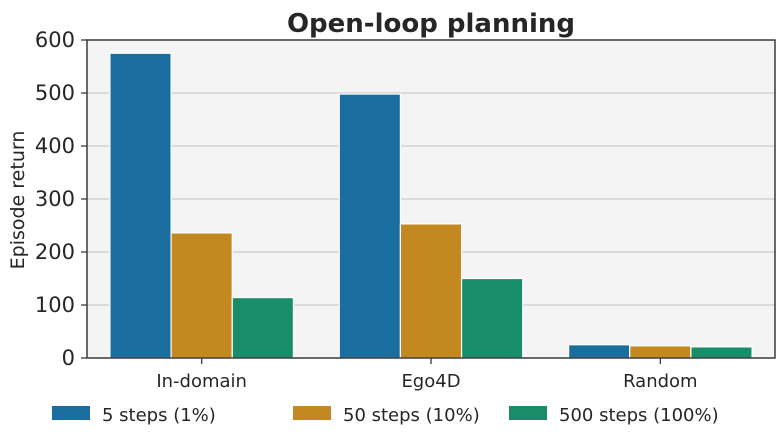 The image size is (784, 442). Describe the element at coordinates (68, 358) in the screenshot. I see `y-tick-label: 0` at that location.